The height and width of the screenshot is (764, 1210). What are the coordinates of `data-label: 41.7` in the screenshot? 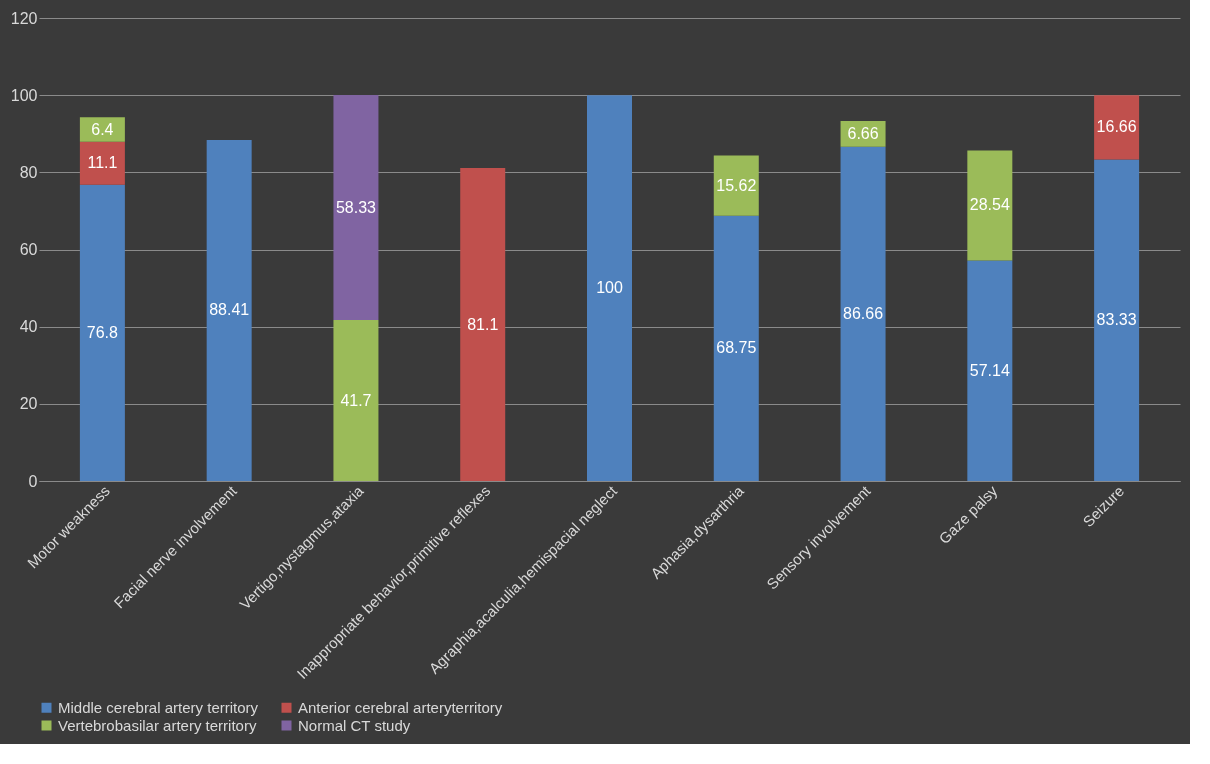 It's located at (356, 400).